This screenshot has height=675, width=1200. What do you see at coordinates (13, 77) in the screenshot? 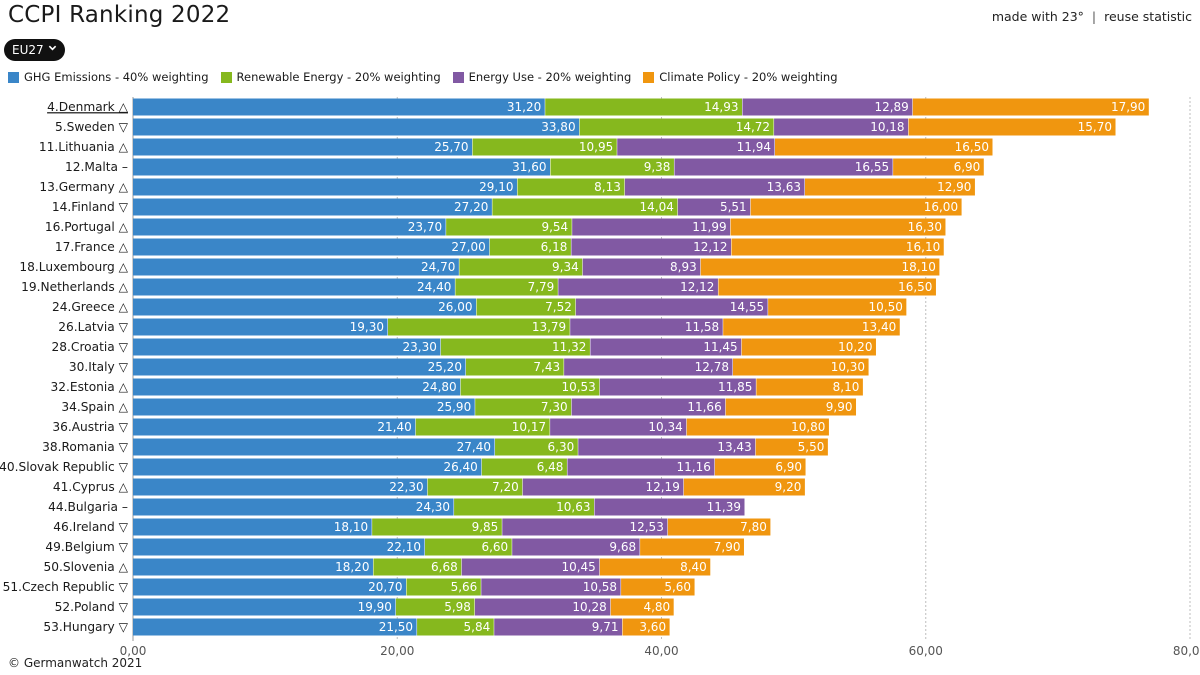
I see `legend-swatch` at bounding box center [13, 77].